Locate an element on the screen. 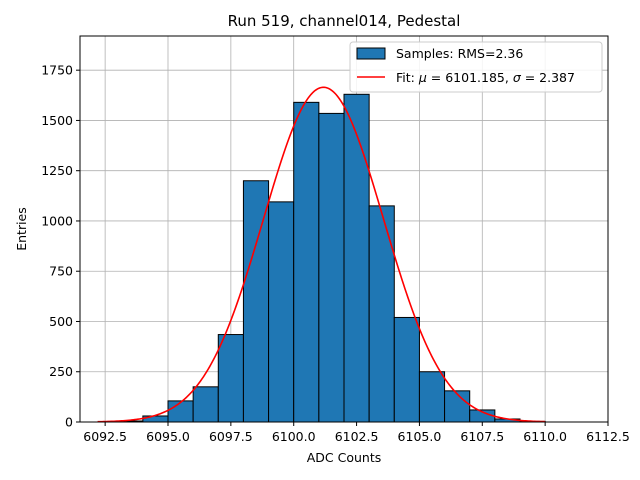 Image resolution: width=640 pixels, height=480 pixels. legend-swatch-samples is located at coordinates (371, 53).